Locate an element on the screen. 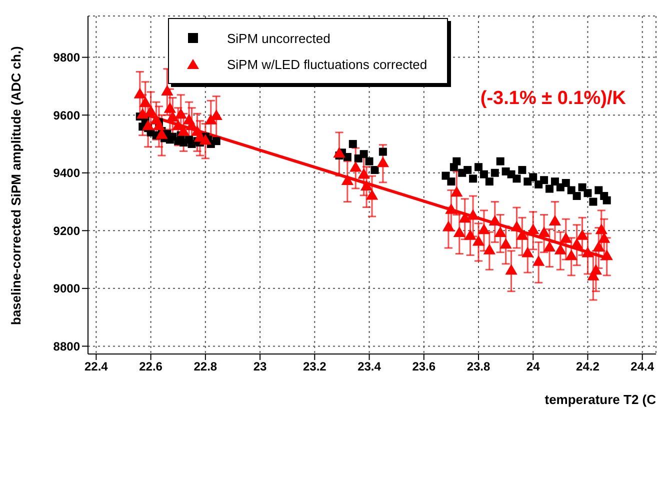  x-tick-label: 23.2 is located at coordinates (314, 367).